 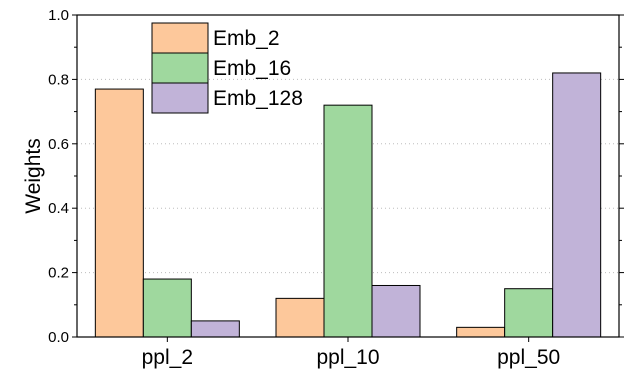 I want to click on legend: Emb_2 Emb_16 Emb_128, so click(x=227, y=68).